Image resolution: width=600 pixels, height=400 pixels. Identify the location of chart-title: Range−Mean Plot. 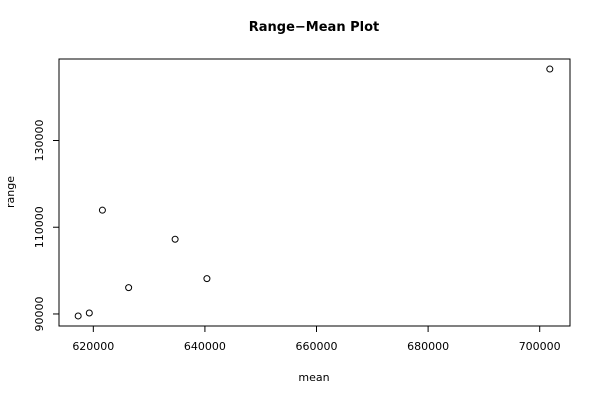
(314, 27).